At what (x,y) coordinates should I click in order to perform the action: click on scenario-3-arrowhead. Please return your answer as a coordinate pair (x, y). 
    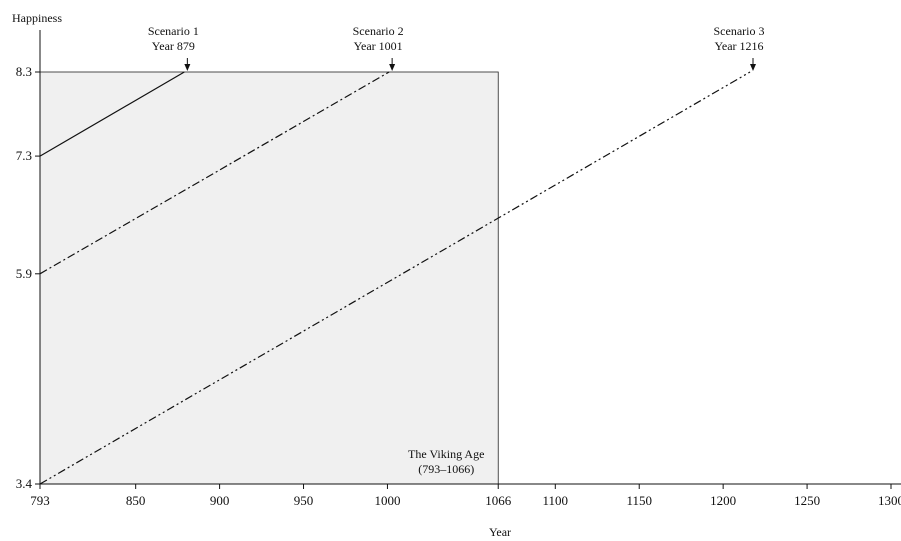
    Looking at the image, I should click on (753, 67).